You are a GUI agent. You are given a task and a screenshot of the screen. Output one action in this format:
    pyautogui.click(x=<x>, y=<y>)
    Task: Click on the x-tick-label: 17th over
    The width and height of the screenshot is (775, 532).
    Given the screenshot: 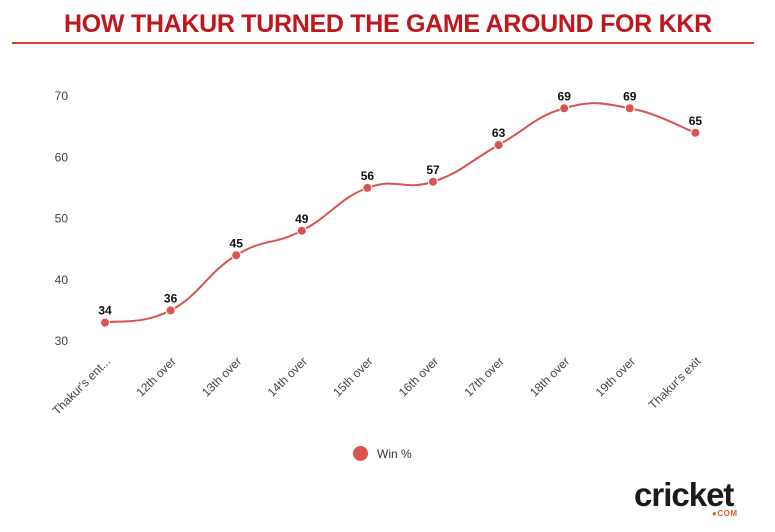 What is the action you would take?
    pyautogui.click(x=483, y=376)
    